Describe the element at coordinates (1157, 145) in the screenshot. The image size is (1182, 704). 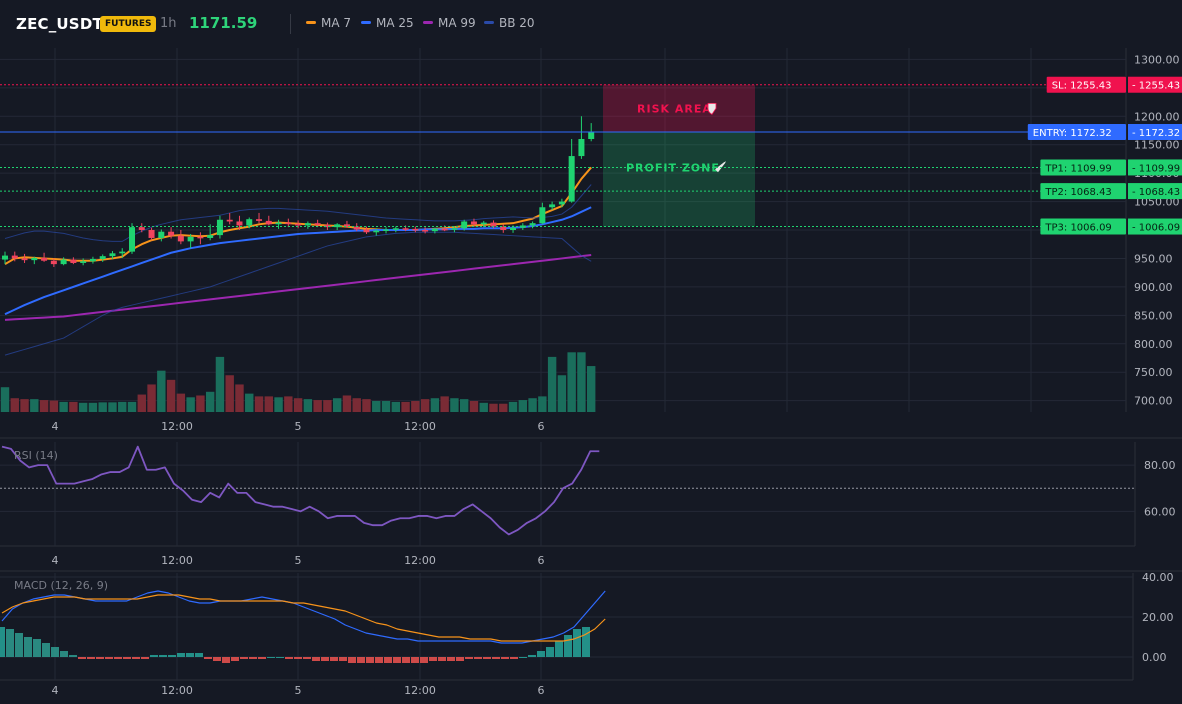
I see `price-tick-label: 1150.00` at that location.